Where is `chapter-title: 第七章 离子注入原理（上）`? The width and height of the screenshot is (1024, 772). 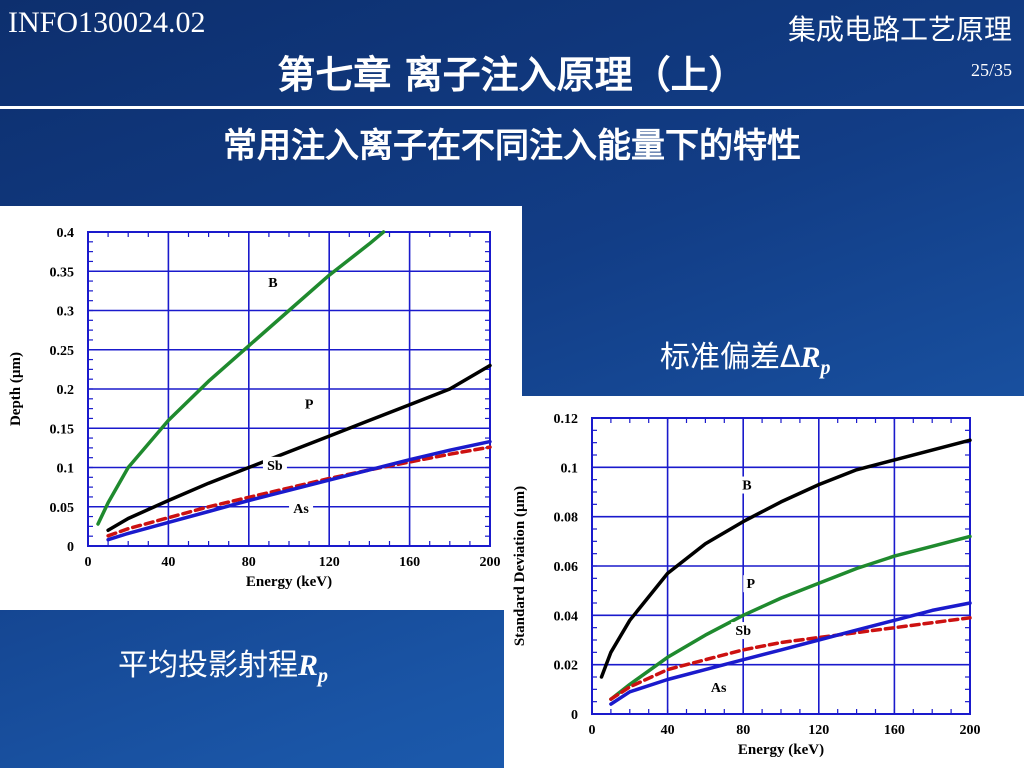
chapter-title: 第七章 离子注入原理（上） is located at coordinates (512, 75).